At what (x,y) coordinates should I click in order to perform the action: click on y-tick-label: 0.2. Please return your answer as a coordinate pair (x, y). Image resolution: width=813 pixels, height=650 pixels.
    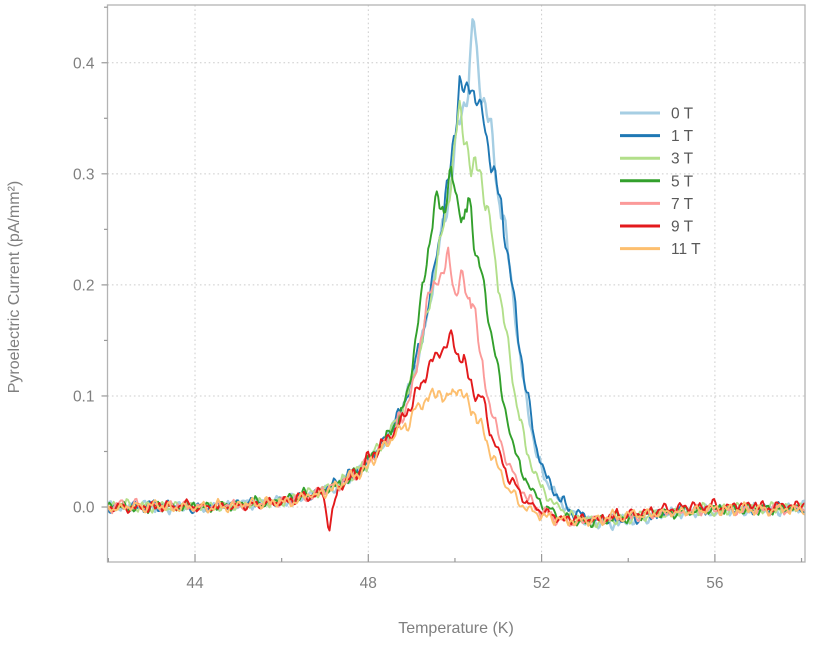
    Looking at the image, I should click on (84, 285).